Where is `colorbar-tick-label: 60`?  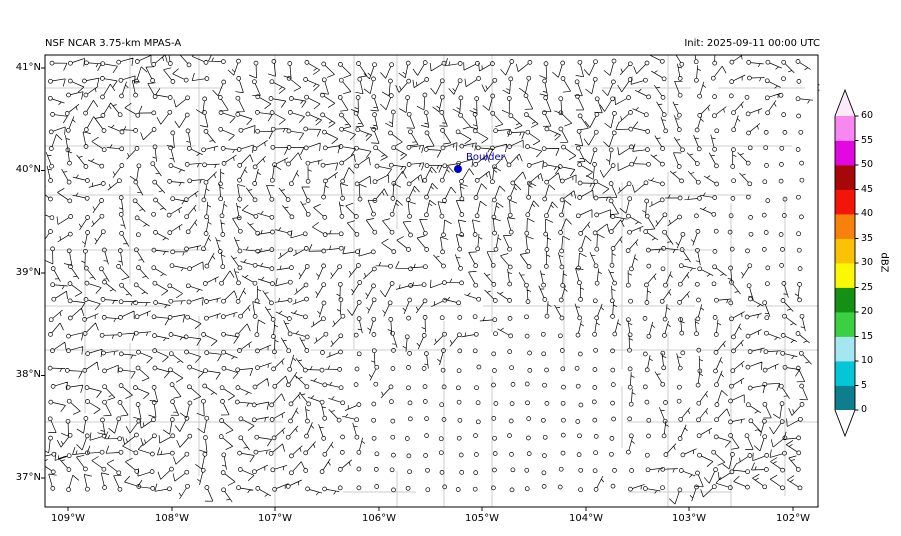
colorbar-tick-label: 60 is located at coordinates (867, 115).